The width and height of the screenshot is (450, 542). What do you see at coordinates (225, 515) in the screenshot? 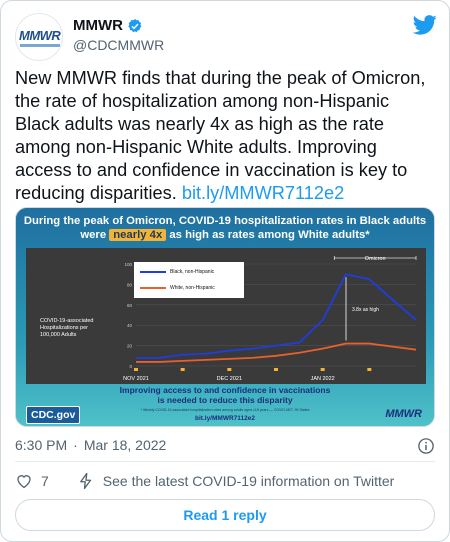
I see `read-replies-button: Read 1 reply` at bounding box center [225, 515].